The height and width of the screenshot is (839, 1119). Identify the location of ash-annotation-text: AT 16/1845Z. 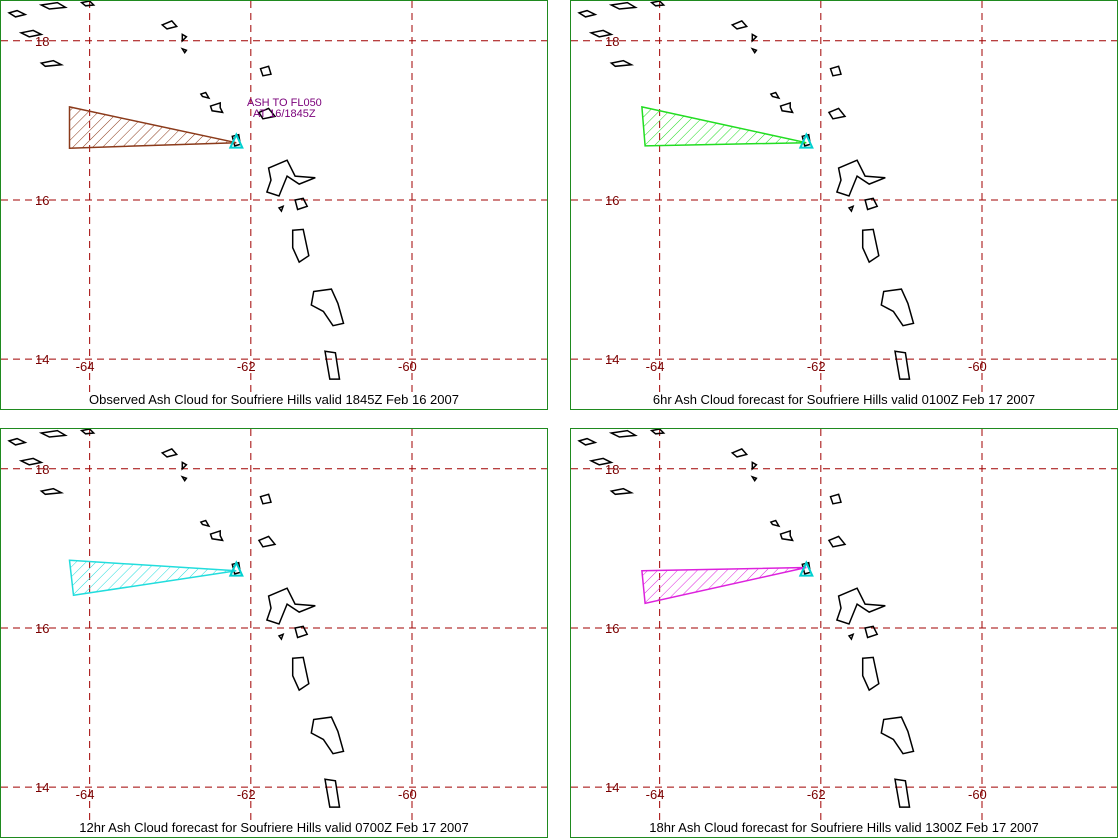
(284, 114).